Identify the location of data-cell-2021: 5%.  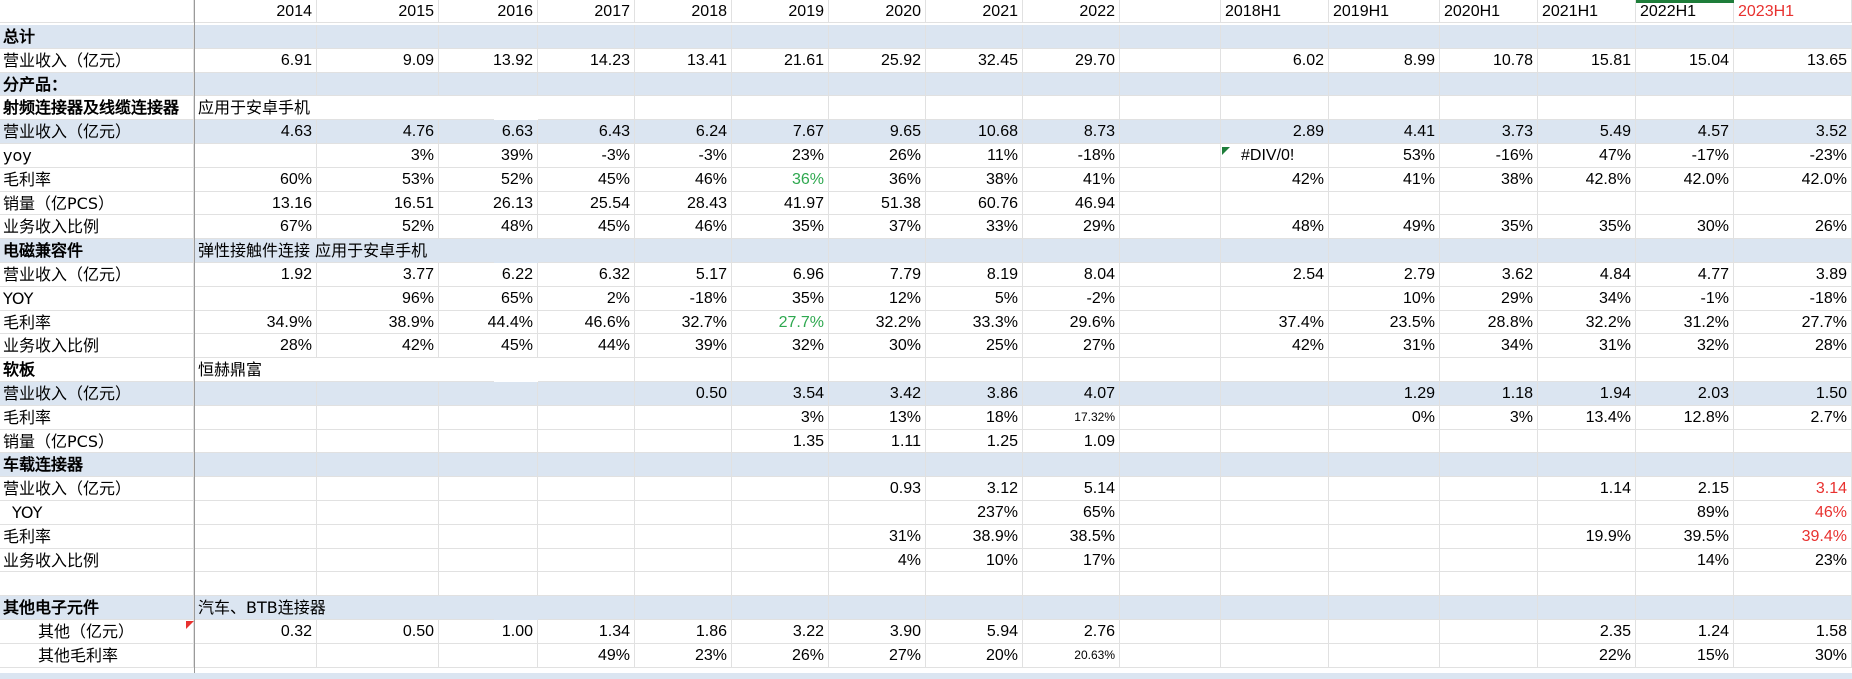
(974, 298).